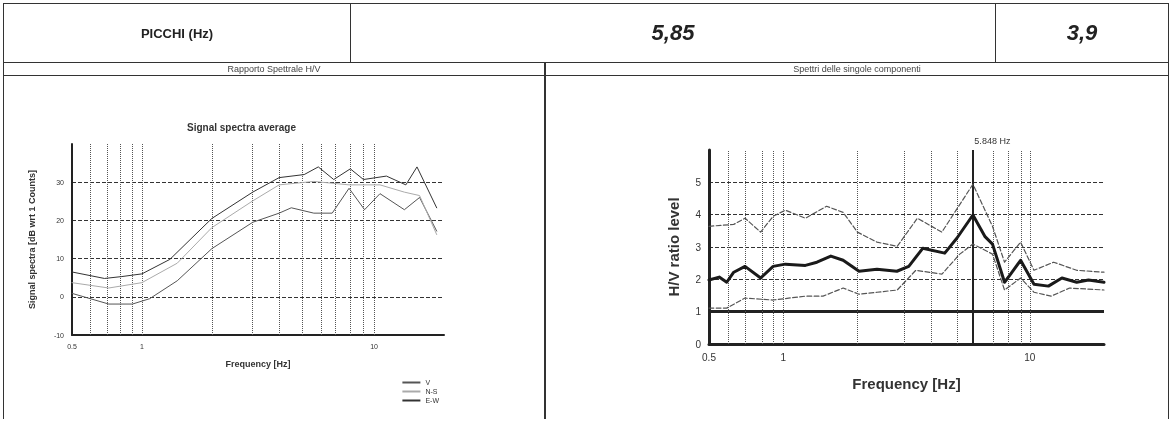 Image resolution: width=1171 pixels, height=421 pixels. I want to click on ref-line-label: 5.848 Hz, so click(992, 140).